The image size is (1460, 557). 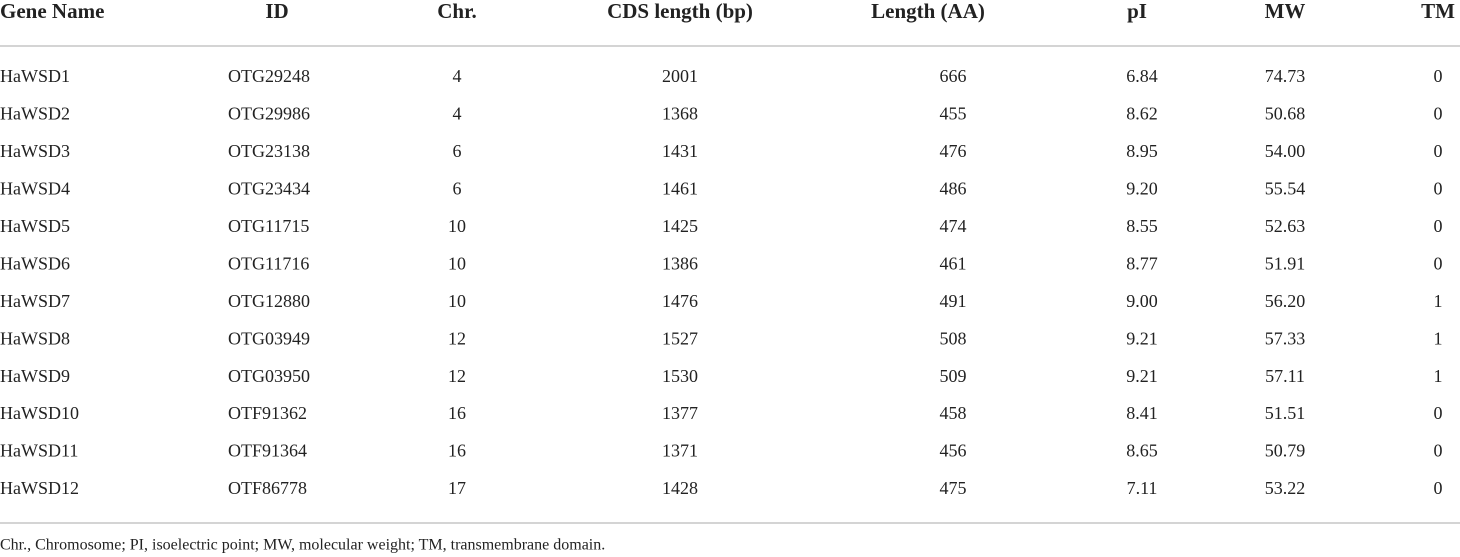 What do you see at coordinates (39, 413) in the screenshot?
I see `table-cell: HaWSD10` at bounding box center [39, 413].